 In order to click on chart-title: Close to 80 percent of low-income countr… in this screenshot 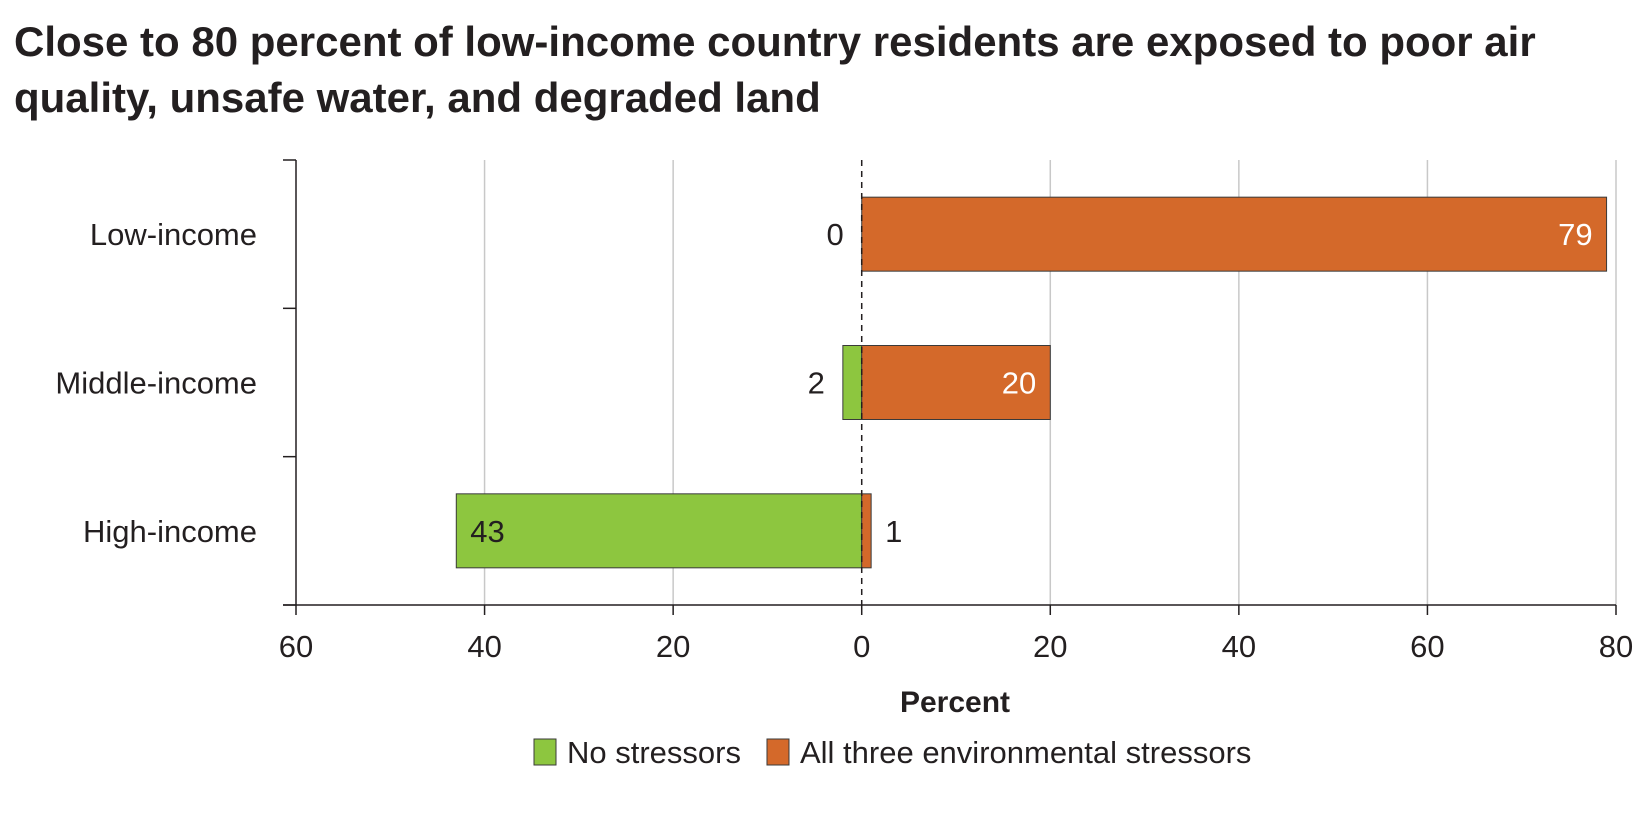, I will do `click(775, 69)`.